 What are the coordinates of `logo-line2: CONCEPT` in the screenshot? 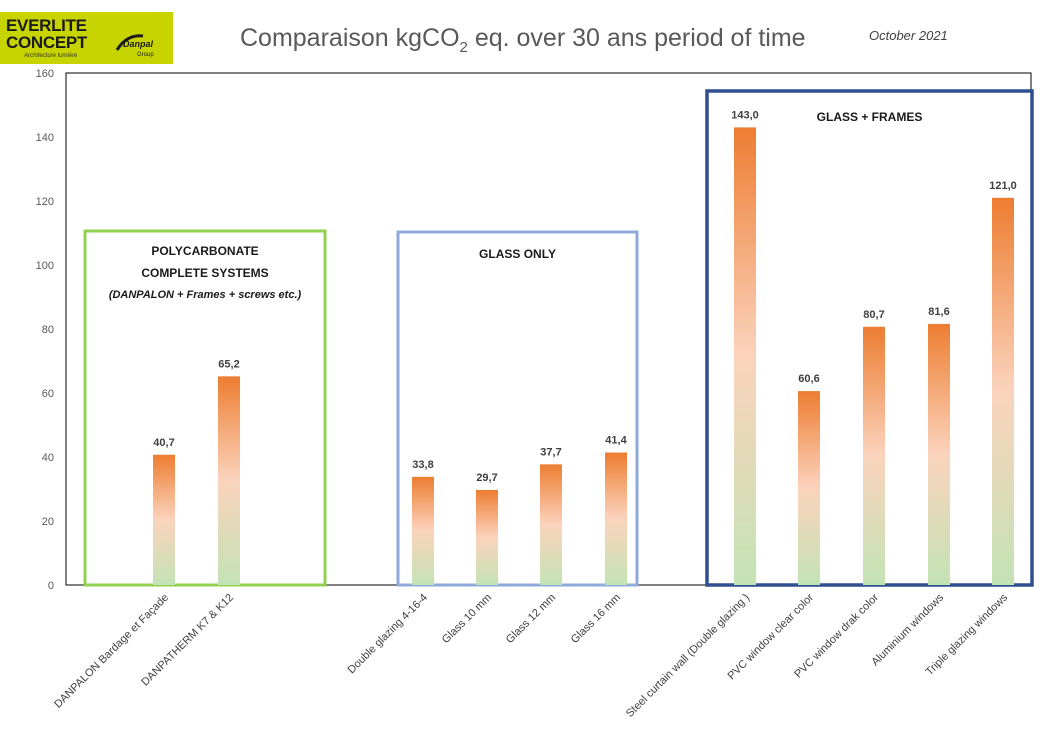 It's located at (47, 42).